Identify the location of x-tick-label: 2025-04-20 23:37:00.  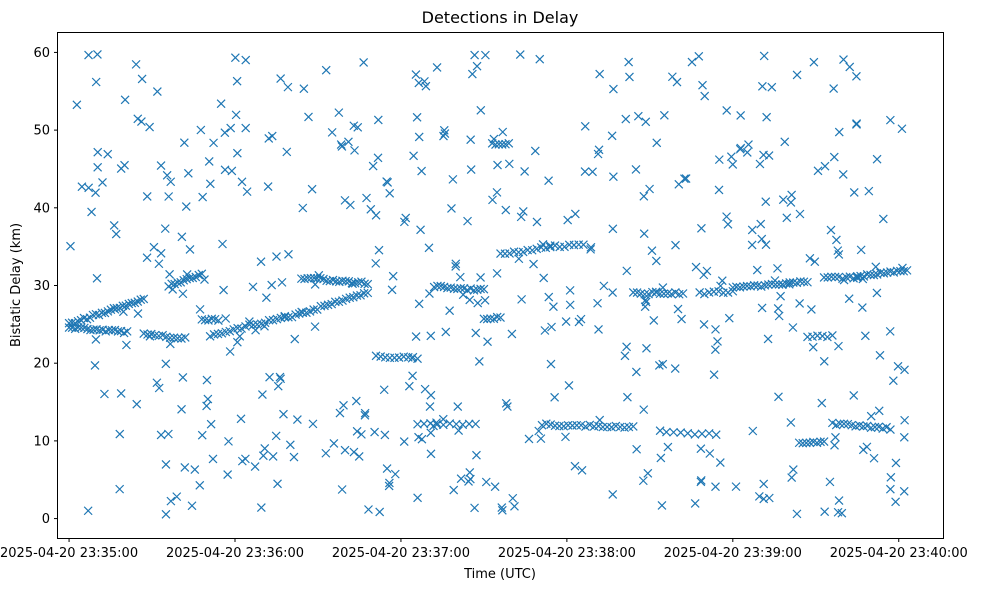
(401, 553).